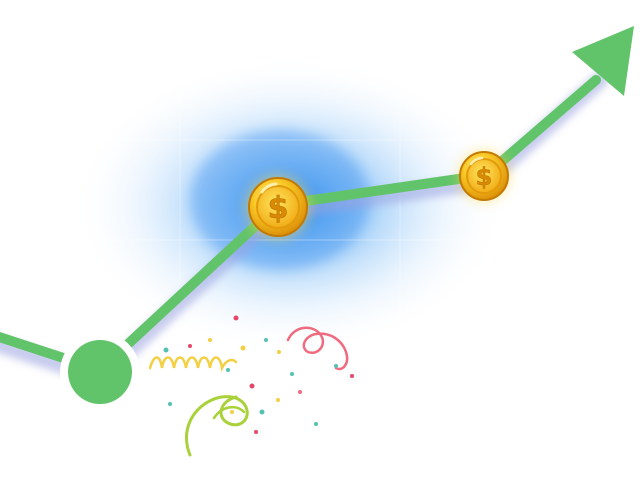 The height and width of the screenshot is (480, 640). Describe the element at coordinates (603, 61) in the screenshot. I see `arrow-head-icon` at that location.